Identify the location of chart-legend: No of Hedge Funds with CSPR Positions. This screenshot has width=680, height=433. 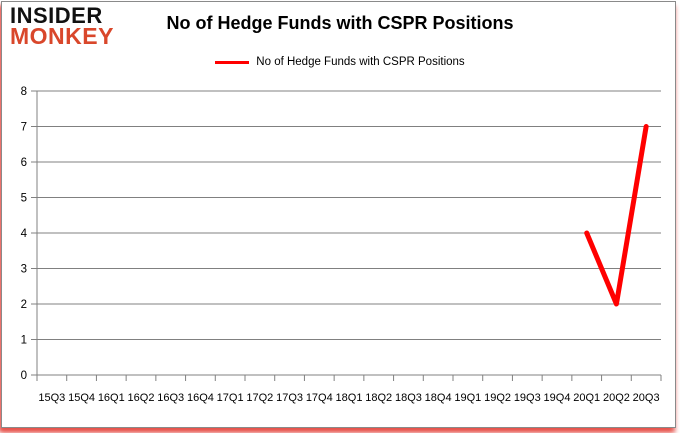
(340, 62).